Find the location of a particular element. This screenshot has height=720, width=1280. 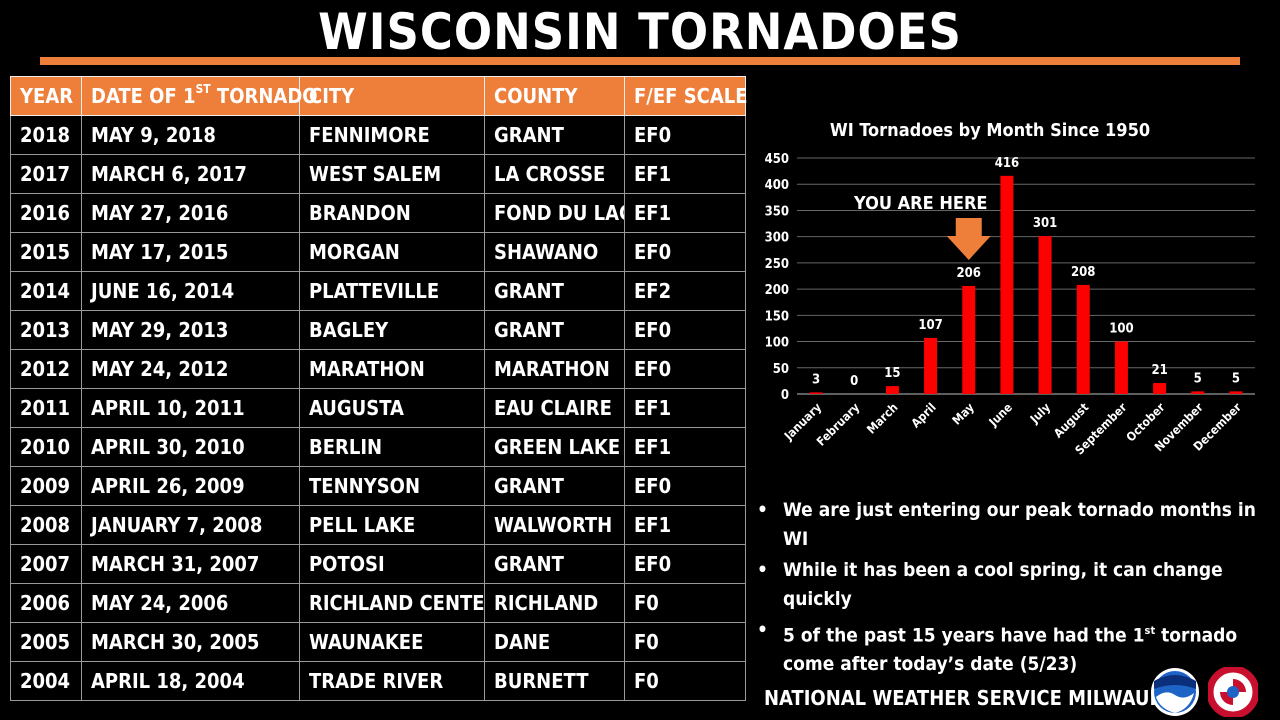

cell-county: LA CROSSE is located at coordinates (554, 174).